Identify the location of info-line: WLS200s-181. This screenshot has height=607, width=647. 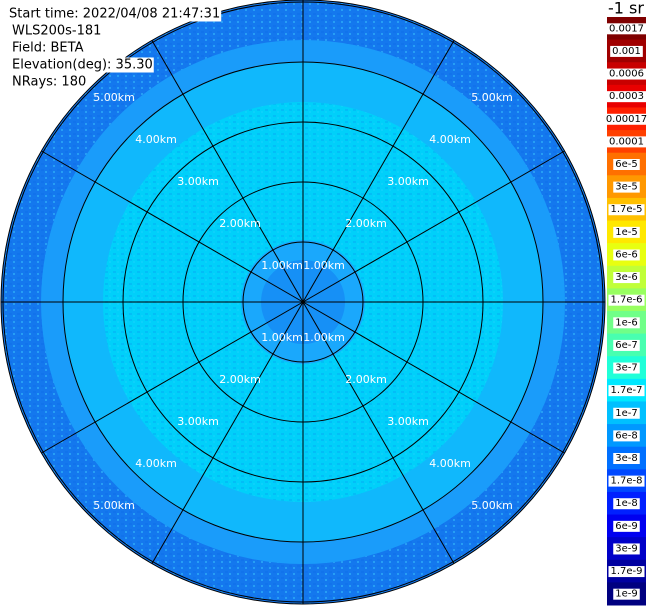
(56, 31).